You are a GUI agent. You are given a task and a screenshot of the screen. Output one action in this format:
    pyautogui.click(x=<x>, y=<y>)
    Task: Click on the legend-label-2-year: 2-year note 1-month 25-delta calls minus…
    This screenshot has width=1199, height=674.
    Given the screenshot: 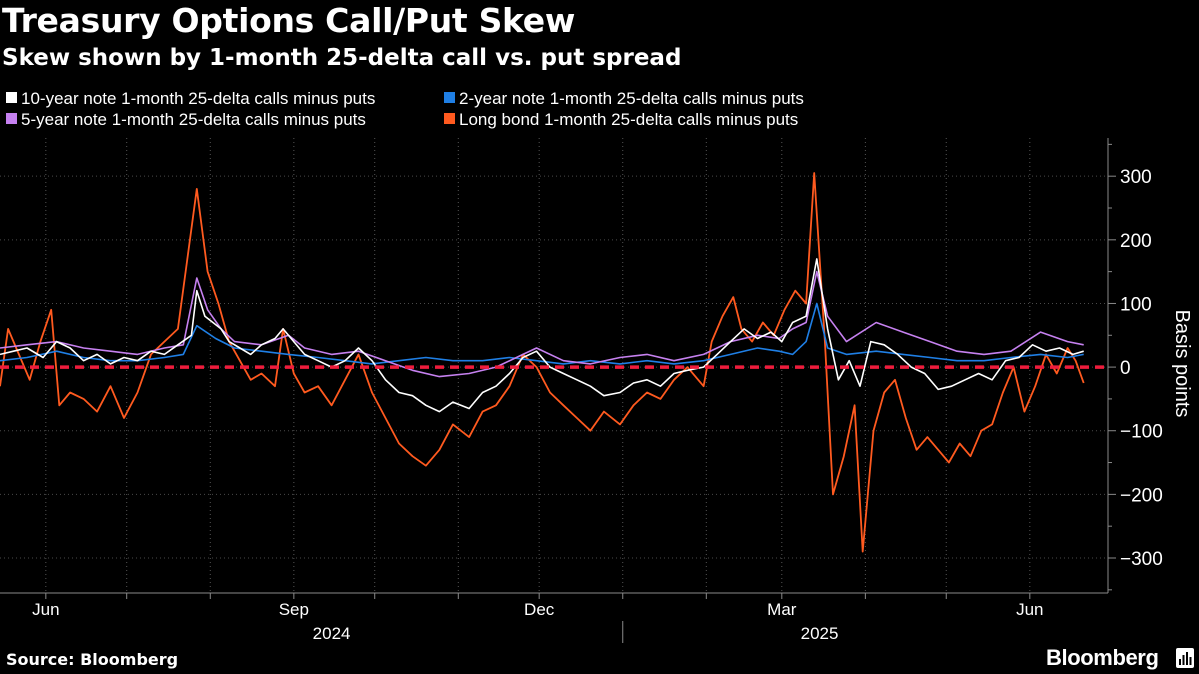 What is the action you would take?
    pyautogui.click(x=631, y=98)
    